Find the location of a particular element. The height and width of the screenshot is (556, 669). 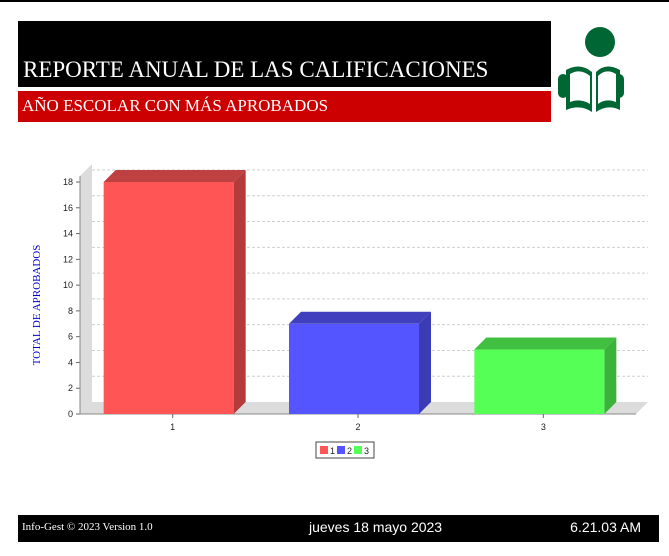

y-axis-label: TOTAL DE APROBADOS is located at coordinates (37, 305).